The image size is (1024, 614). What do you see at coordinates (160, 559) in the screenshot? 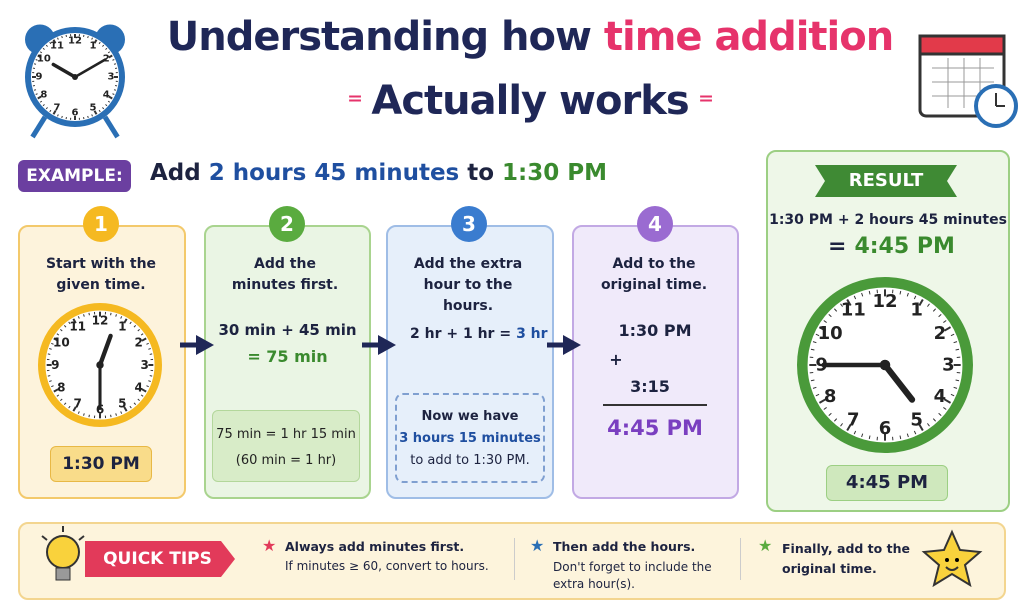
I see `tips-banner` at bounding box center [160, 559].